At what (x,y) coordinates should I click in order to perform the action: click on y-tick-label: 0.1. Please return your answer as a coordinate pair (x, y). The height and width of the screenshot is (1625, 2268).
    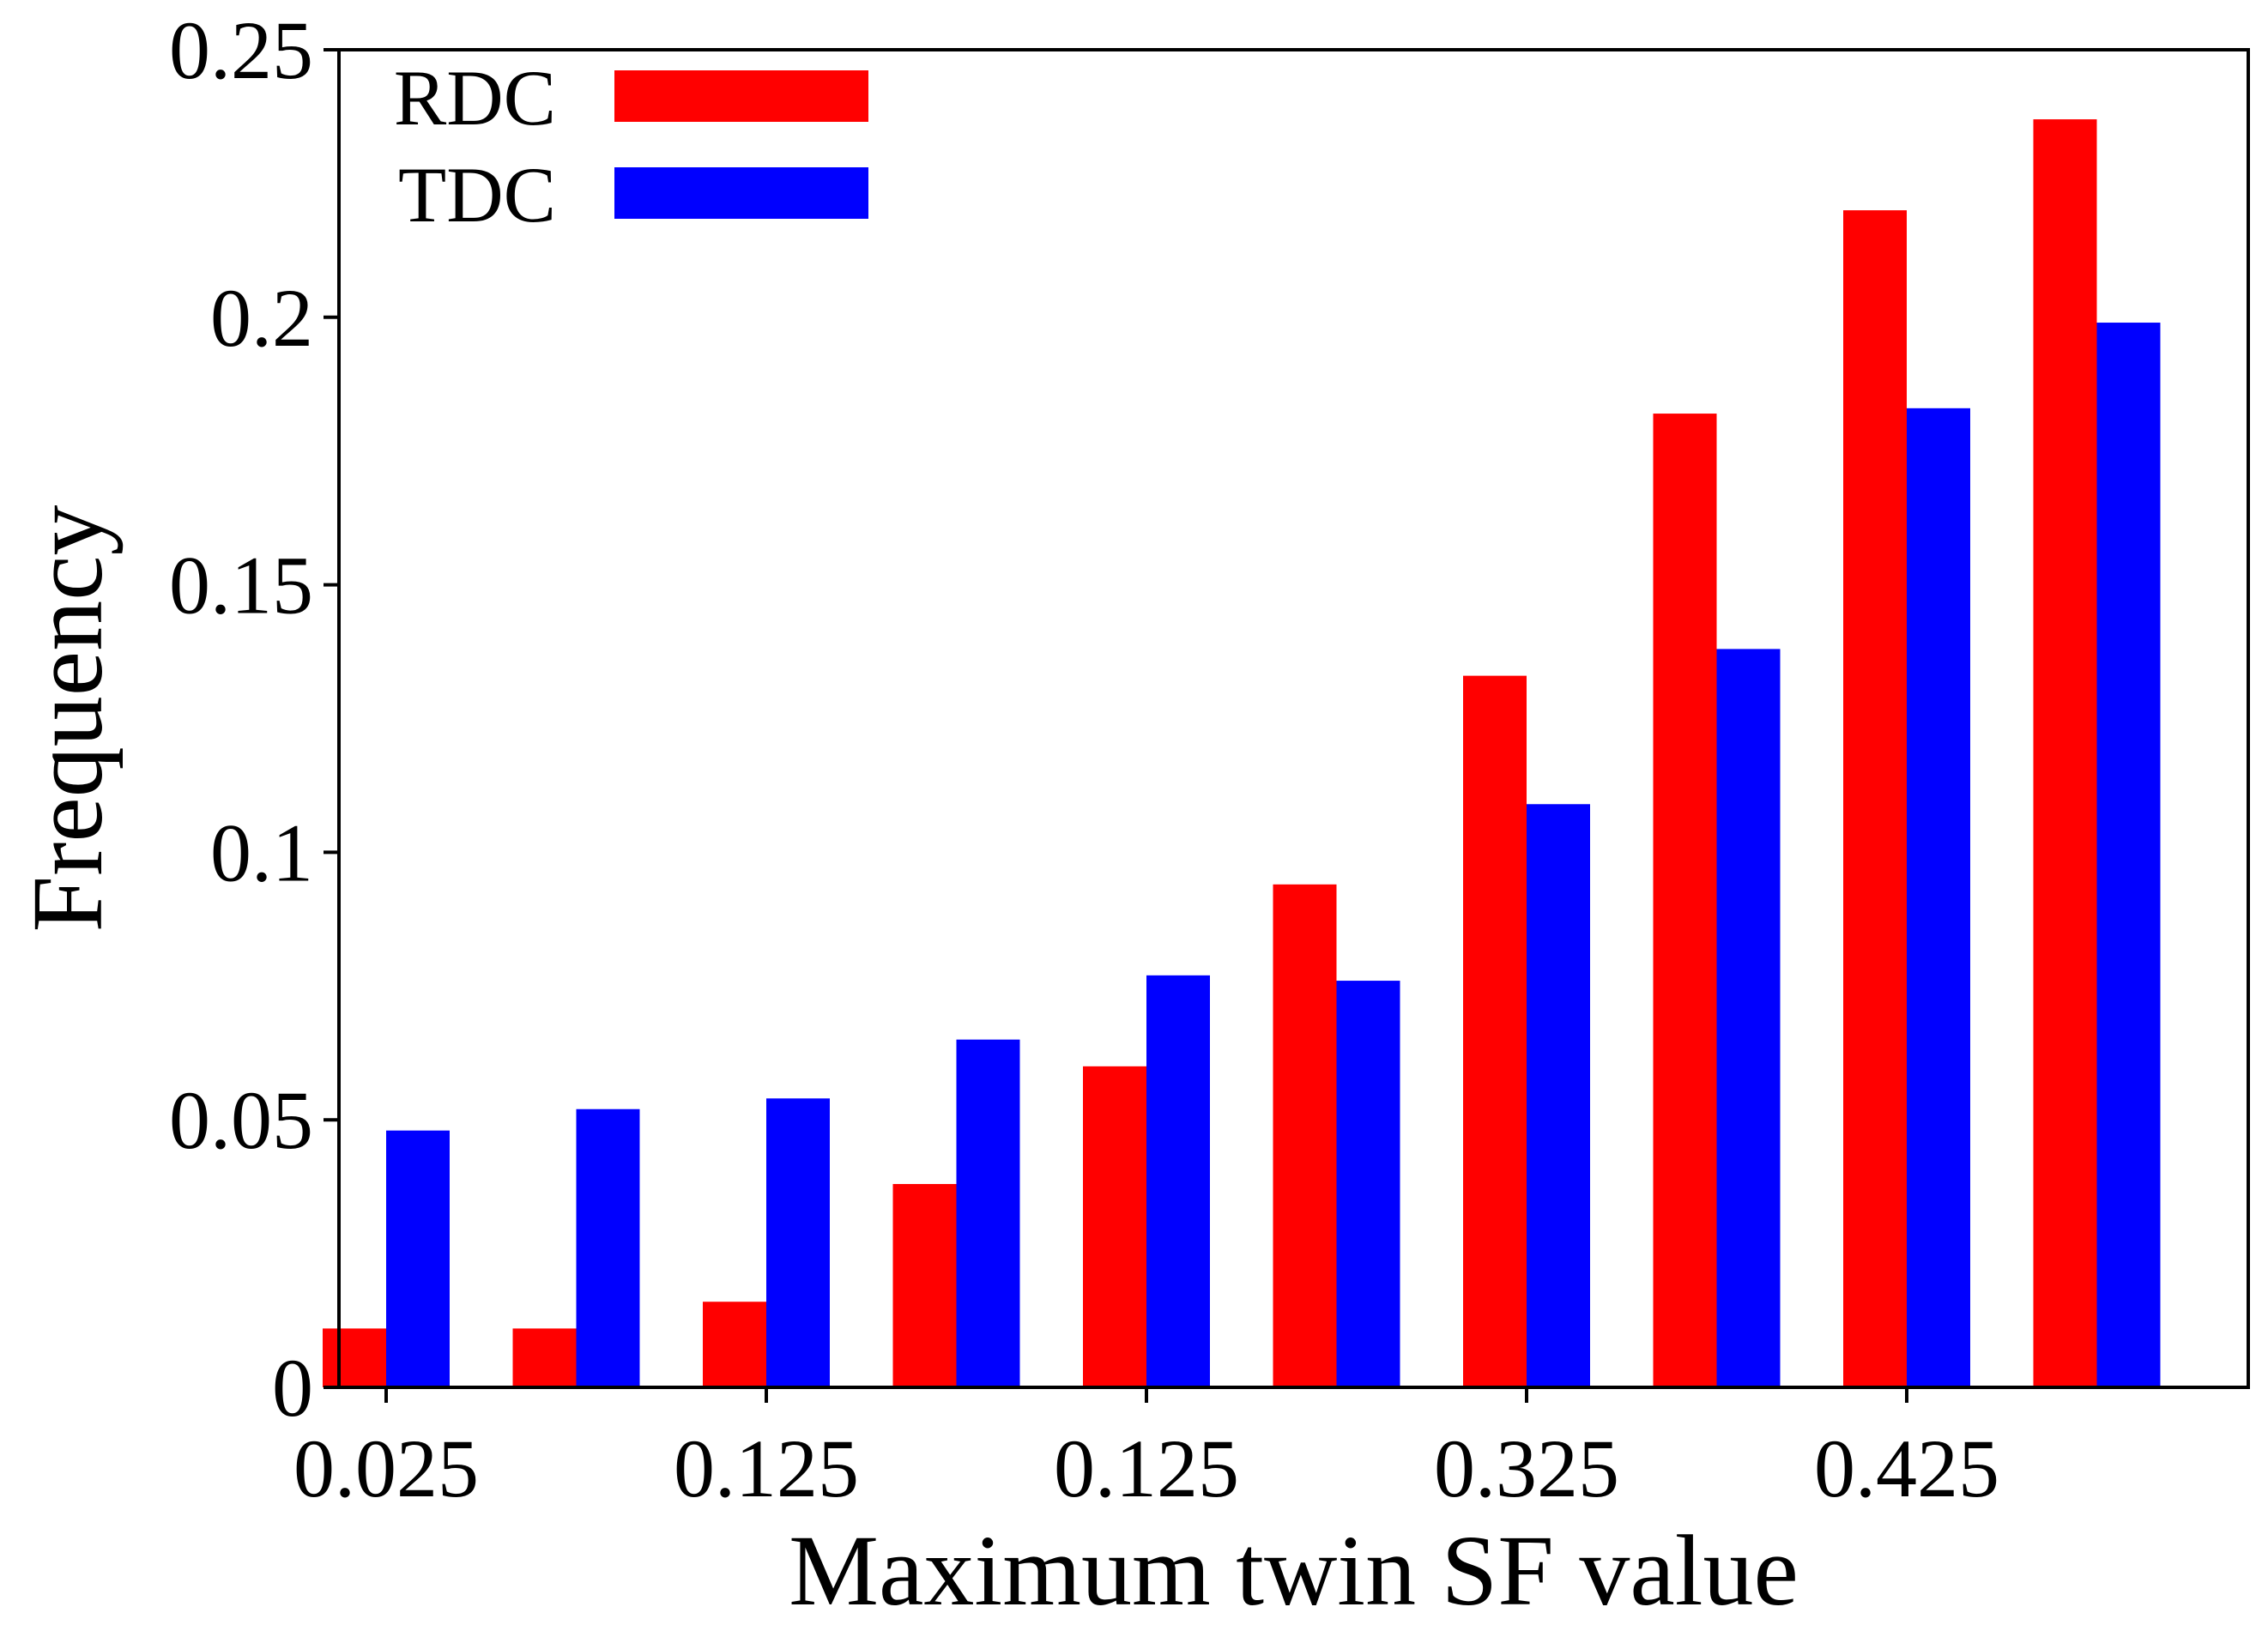
    Looking at the image, I should click on (261, 852).